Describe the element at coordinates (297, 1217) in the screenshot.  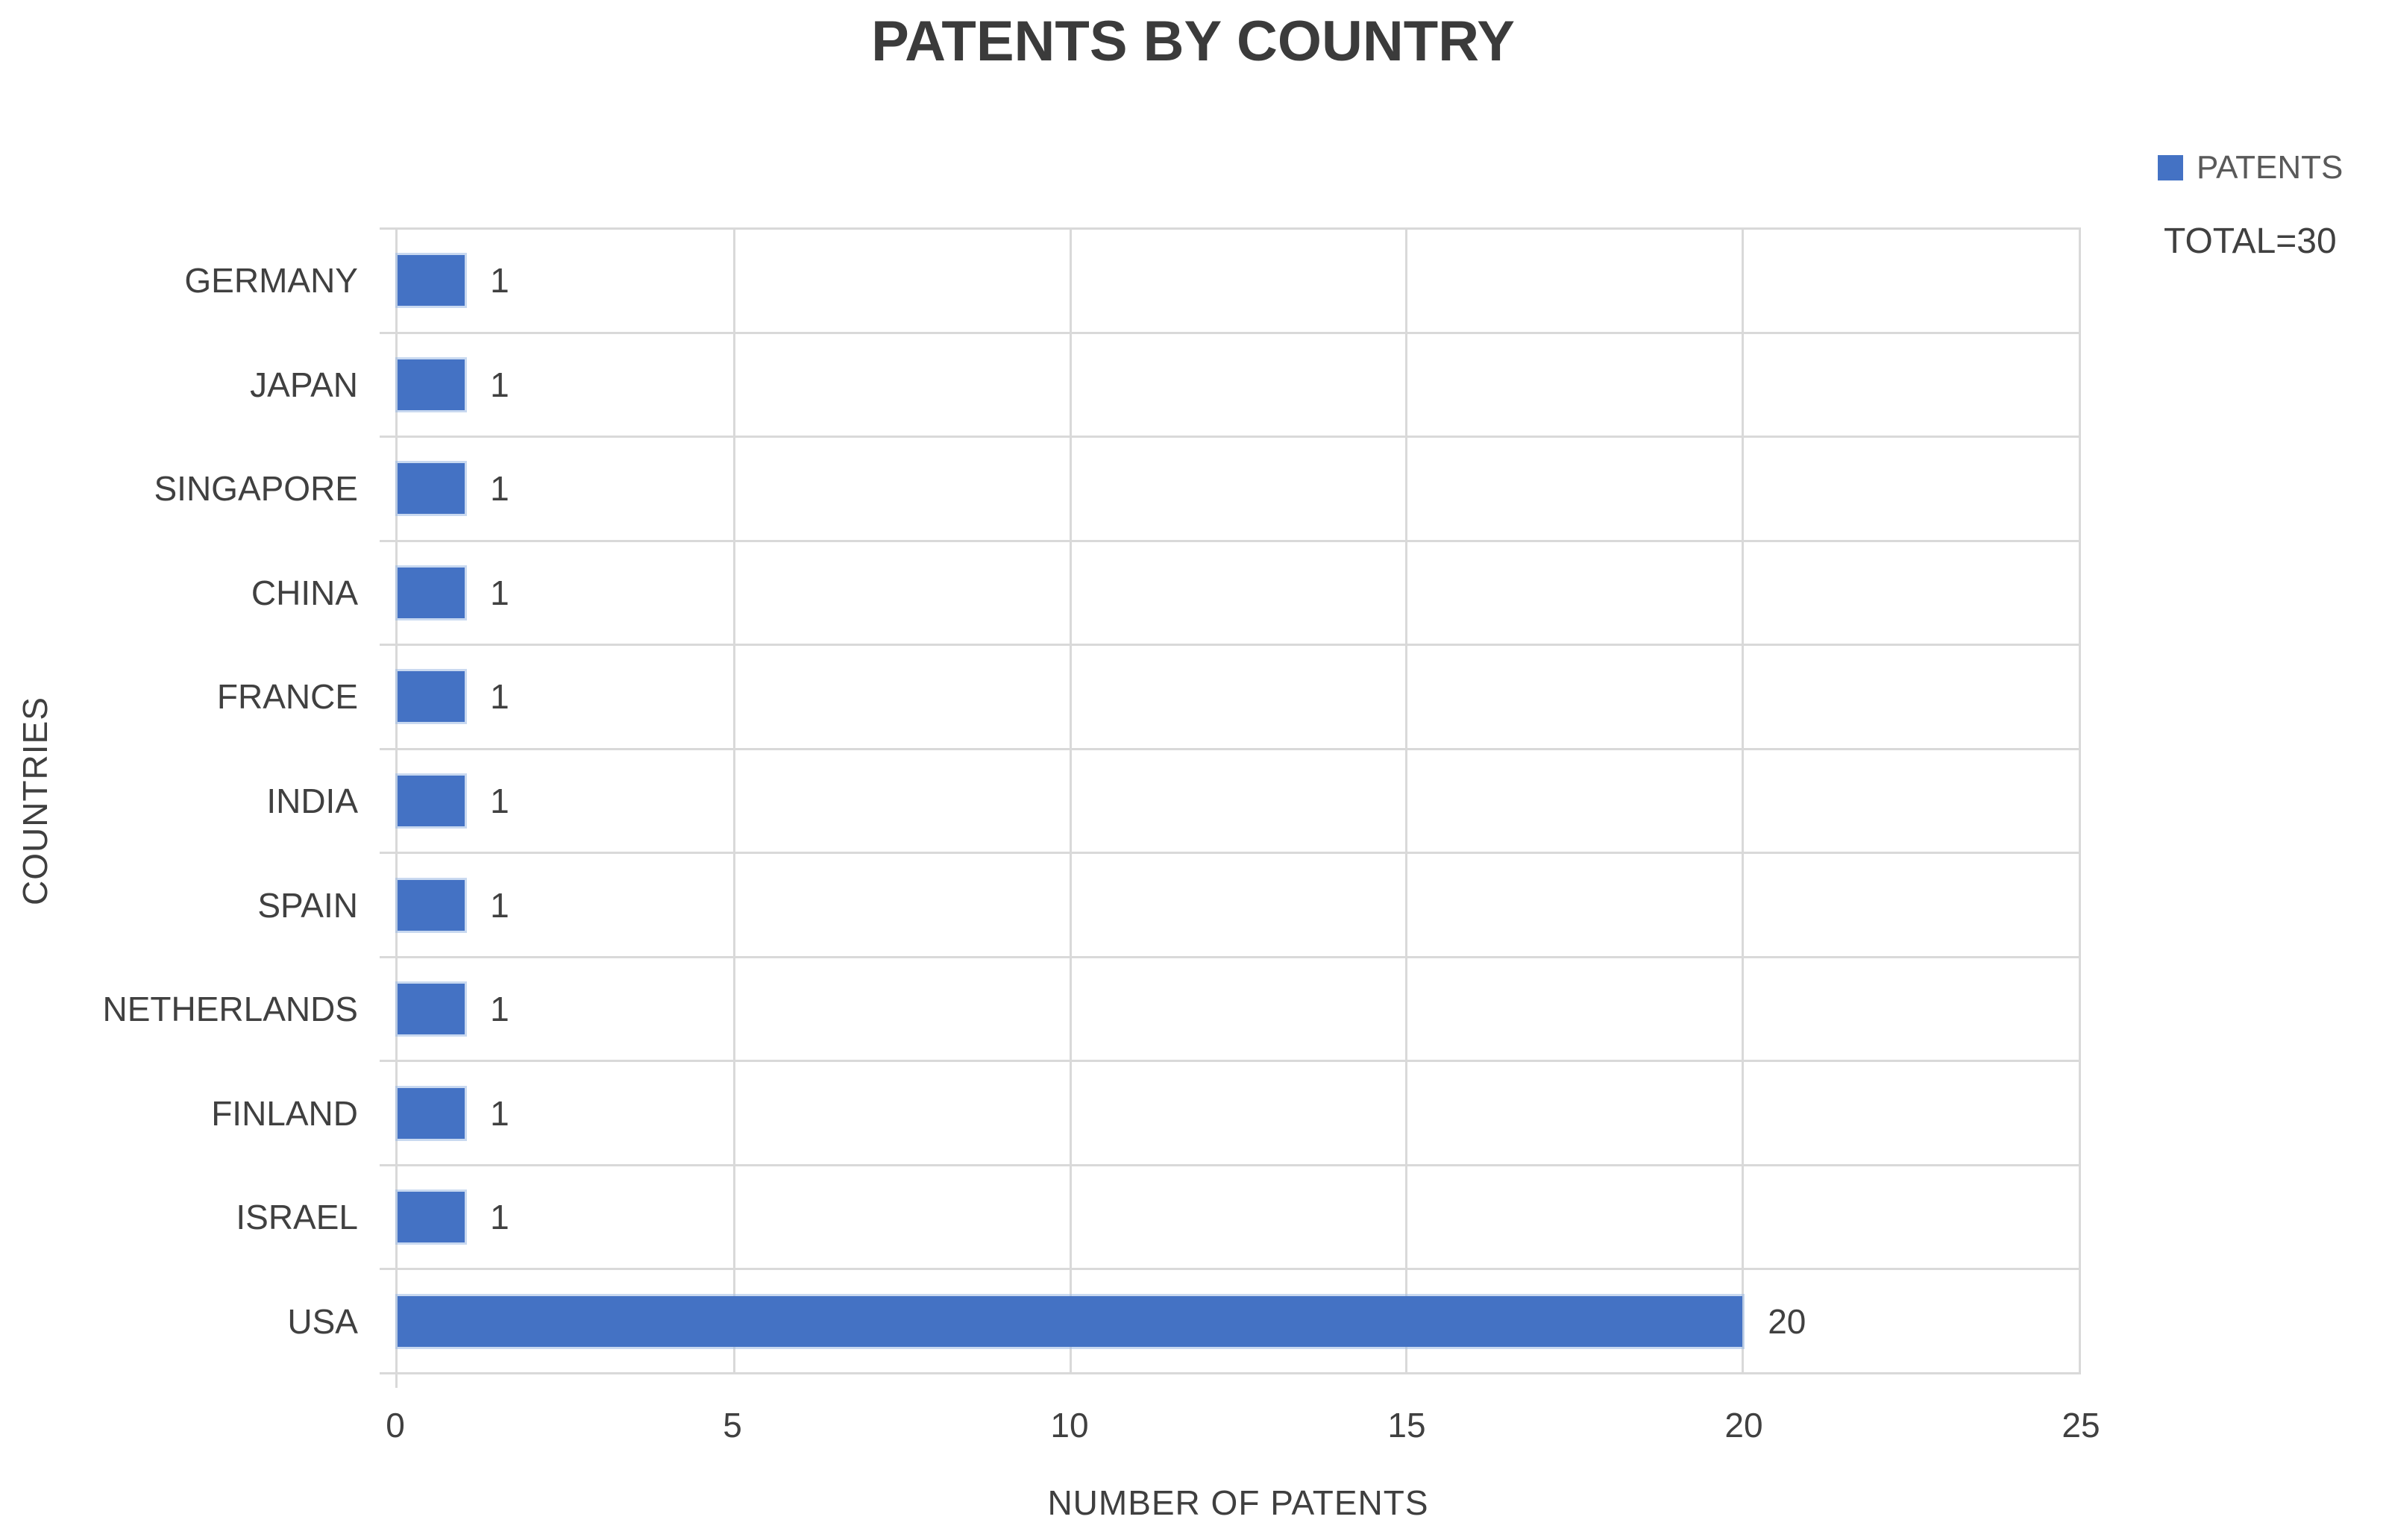
I see `category-label: ISRAEL` at that location.